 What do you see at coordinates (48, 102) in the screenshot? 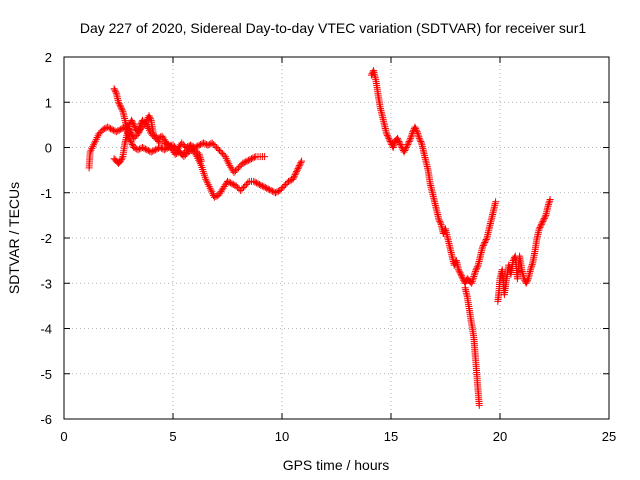
I see `y-tick-label: 1` at bounding box center [48, 102].